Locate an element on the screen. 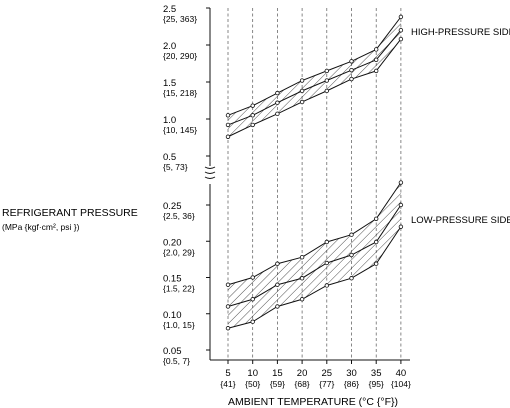 This screenshot has width=510, height=408. y-axis-units: (MPa {kgf·cm², psi }) is located at coordinates (41, 227).